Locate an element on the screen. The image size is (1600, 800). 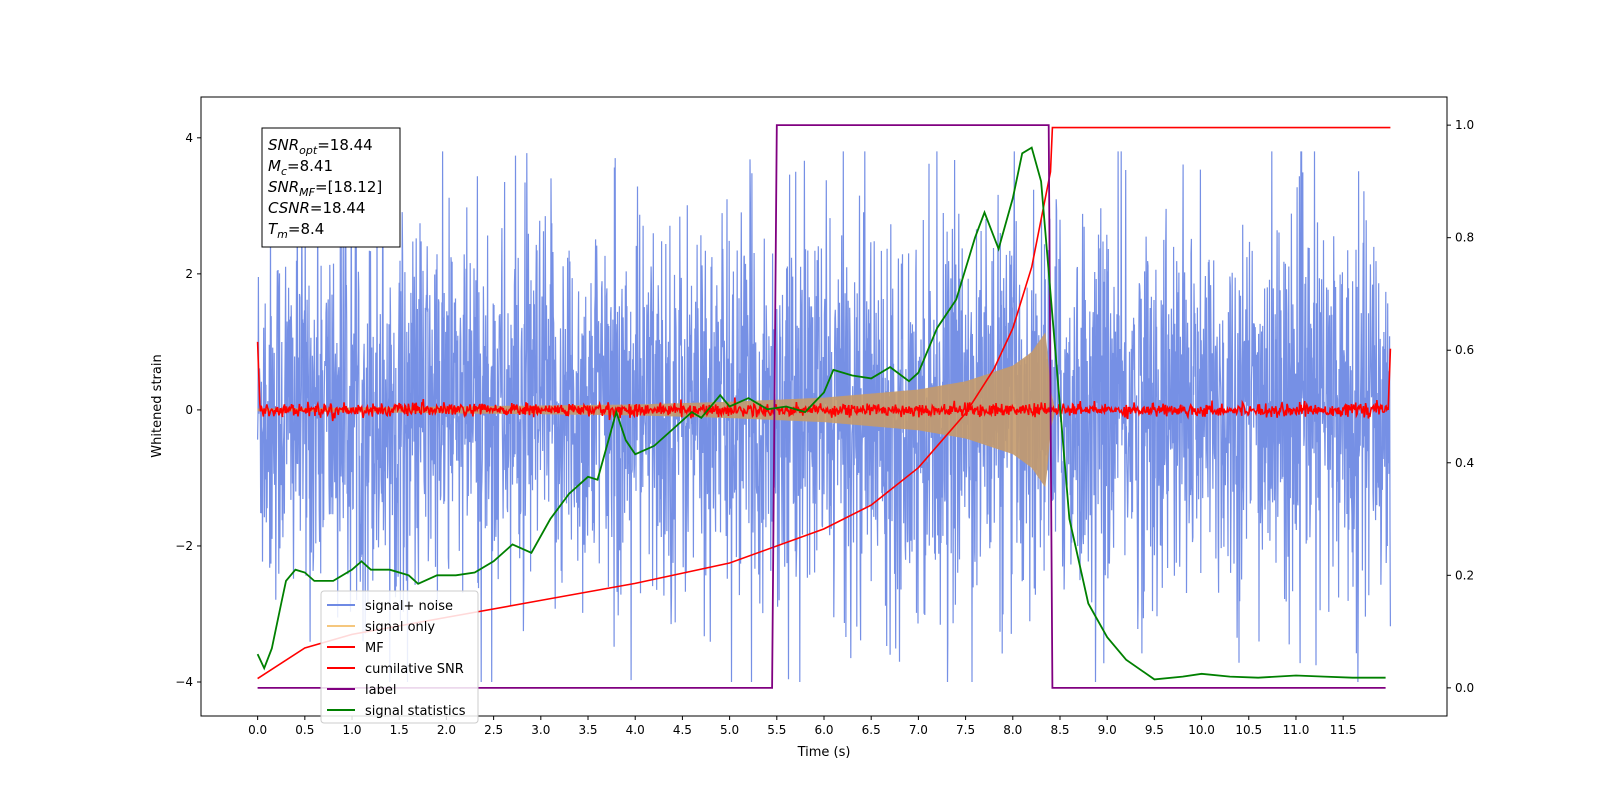
stats-box-row: CSNR=18.44 is located at coordinates (316, 208).